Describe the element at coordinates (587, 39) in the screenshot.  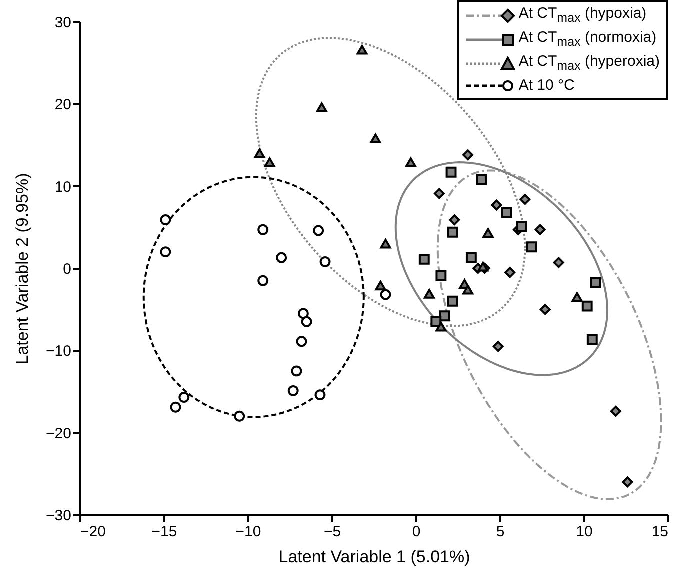
I see `legend-label: At CT$_{max}$ (normoxia)` at that location.